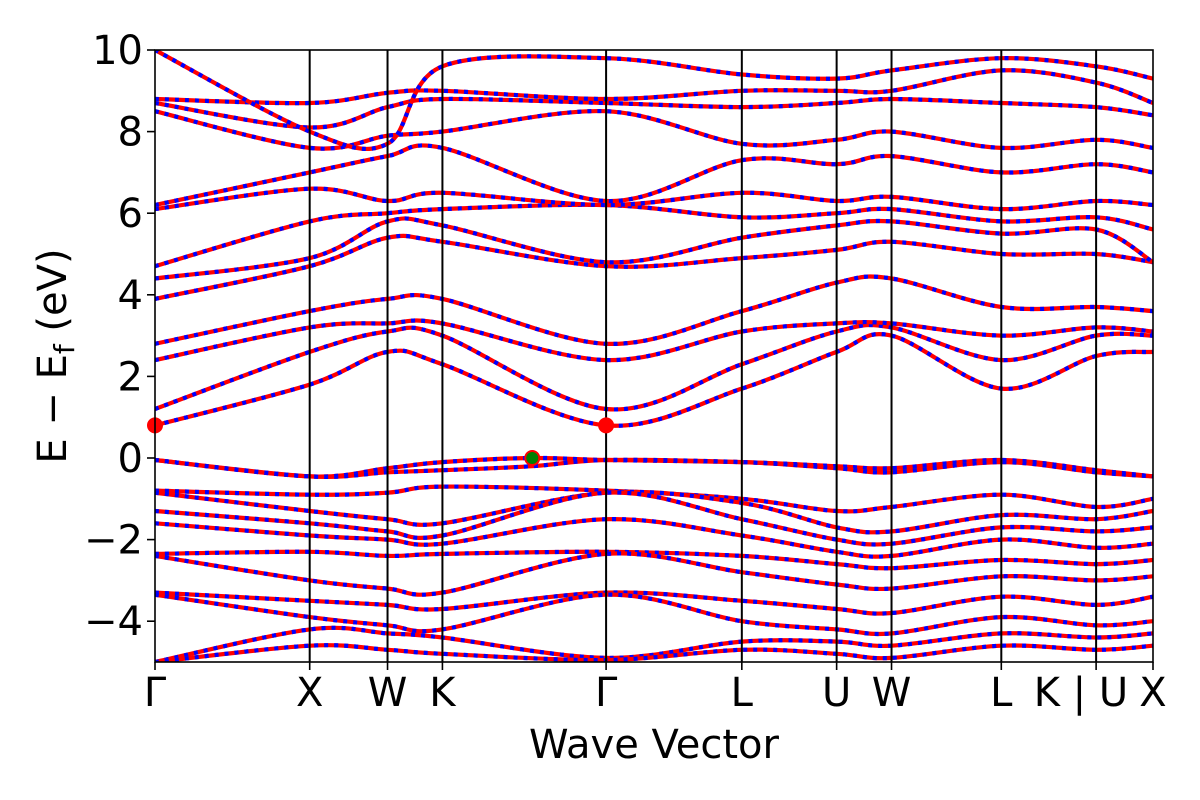  I want to click on y-axis-label-main: E − E, so click(53, 409).